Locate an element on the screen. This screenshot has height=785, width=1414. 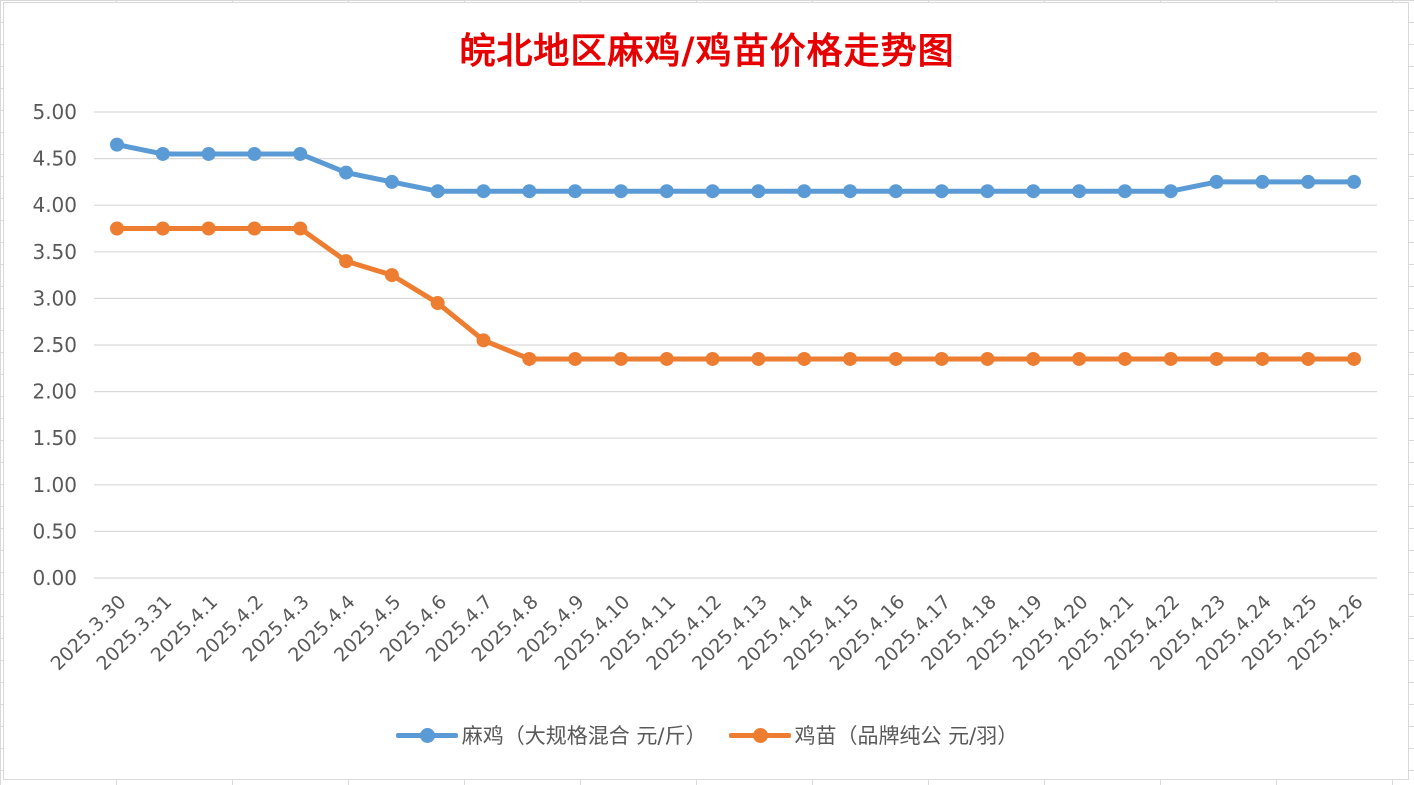
legend: 麻鸡（大规格混合 元/斤） 鸡苗（品牌纯公 元/羽） is located at coordinates (707, 735).